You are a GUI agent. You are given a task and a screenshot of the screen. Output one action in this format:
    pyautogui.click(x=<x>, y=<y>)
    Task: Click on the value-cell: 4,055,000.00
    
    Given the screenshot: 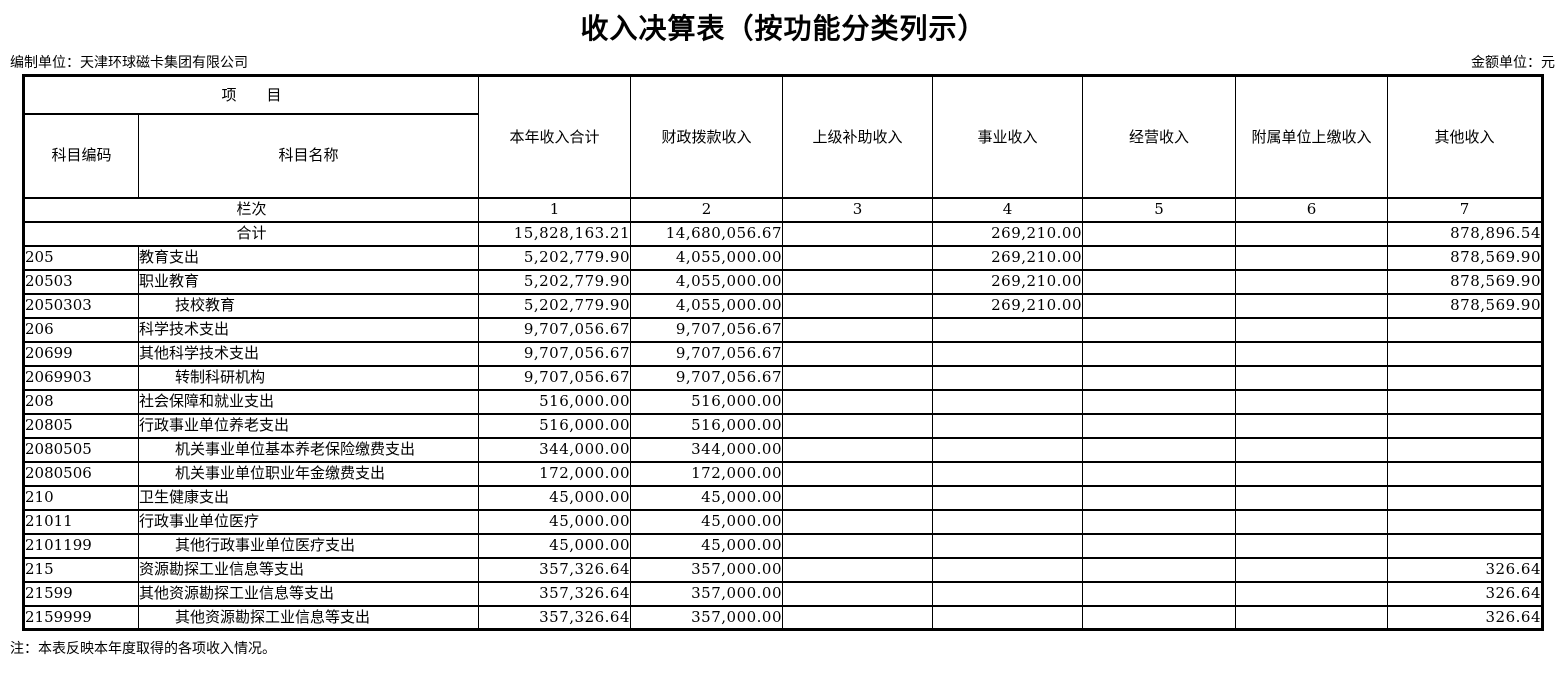 What is the action you would take?
    pyautogui.click(x=707, y=257)
    